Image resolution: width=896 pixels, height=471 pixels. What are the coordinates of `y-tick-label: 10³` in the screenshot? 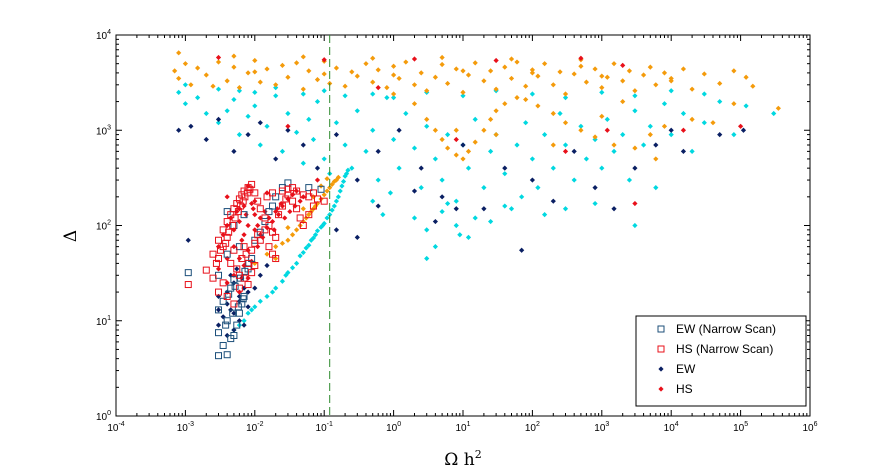 It's located at (103, 130).